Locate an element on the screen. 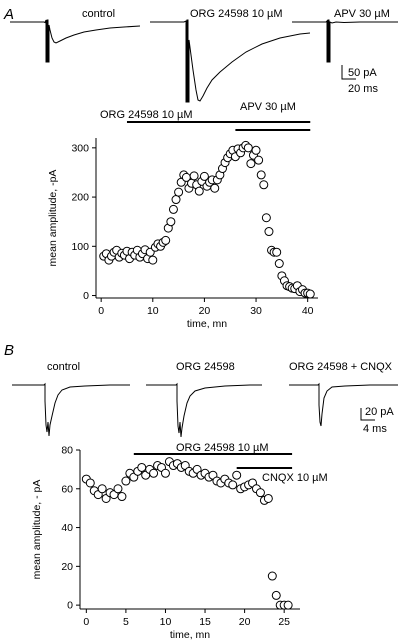 The width and height of the screenshot is (403, 644). scalebar-b: 20 pA 4 ms is located at coordinates (377, 420).